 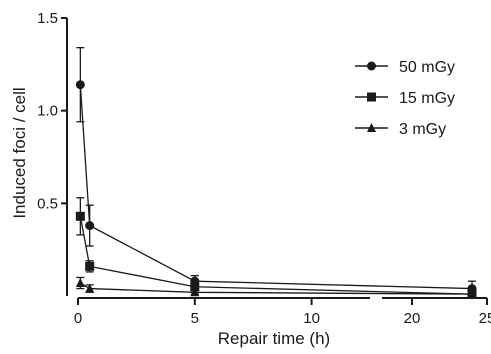 I want to click on series-3-mgy, so click(x=276, y=287).